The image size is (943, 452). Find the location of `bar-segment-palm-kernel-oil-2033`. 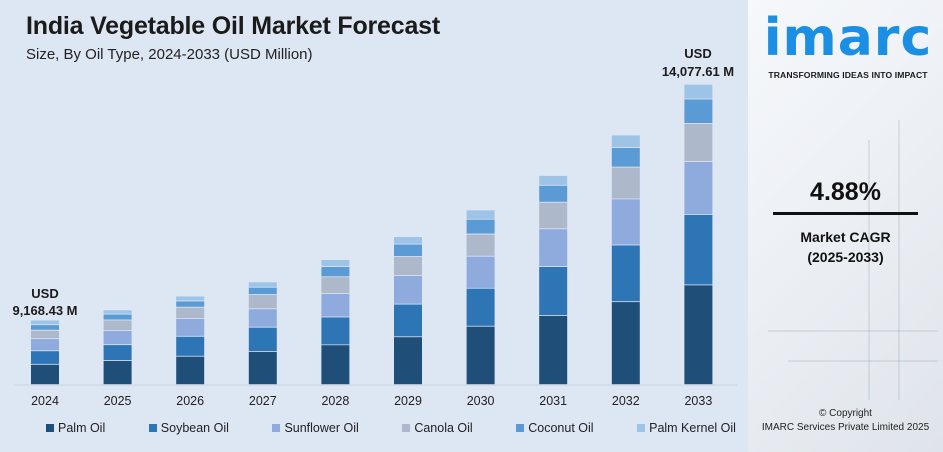

bar-segment-palm-kernel-oil-2033 is located at coordinates (698, 91).